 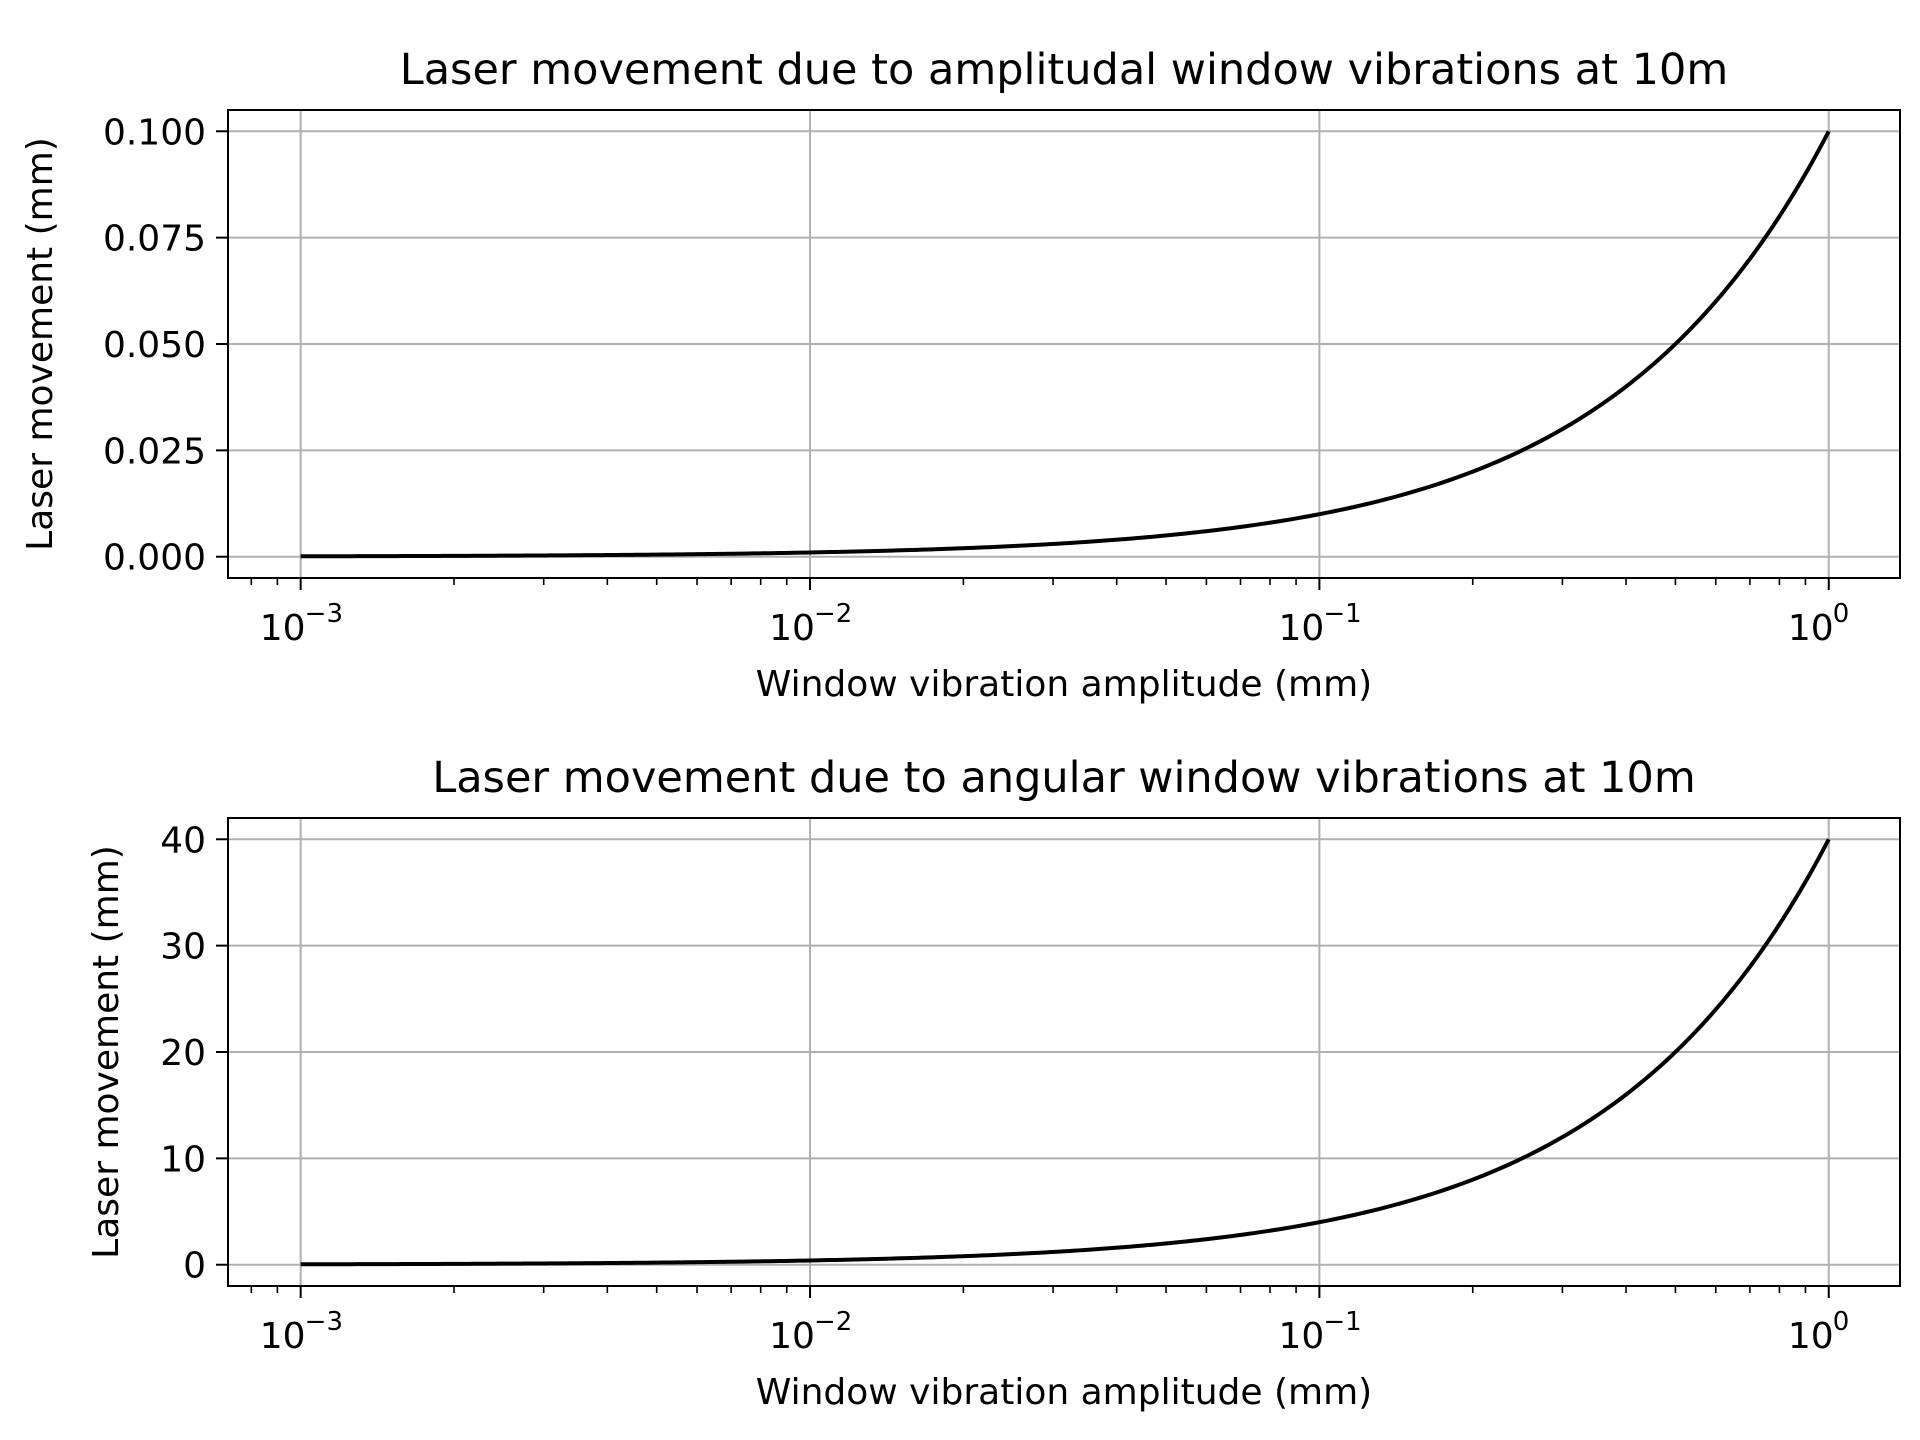 I want to click on y-tick-label: 0.075, so click(x=154, y=239).